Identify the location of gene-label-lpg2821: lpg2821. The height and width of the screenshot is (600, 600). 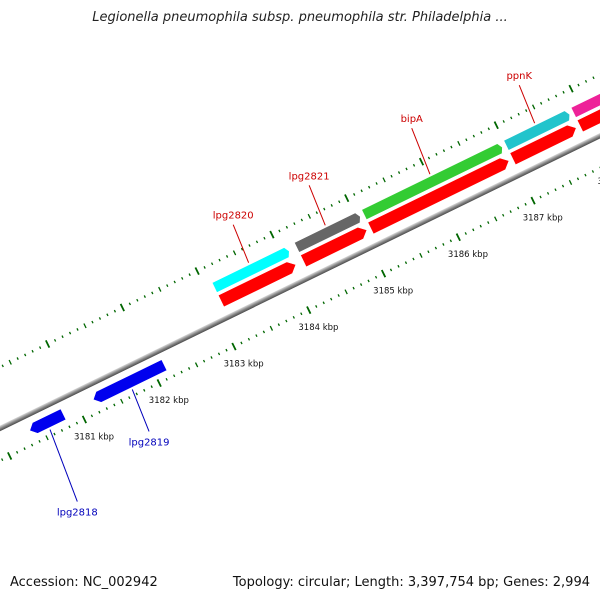
(309, 176).